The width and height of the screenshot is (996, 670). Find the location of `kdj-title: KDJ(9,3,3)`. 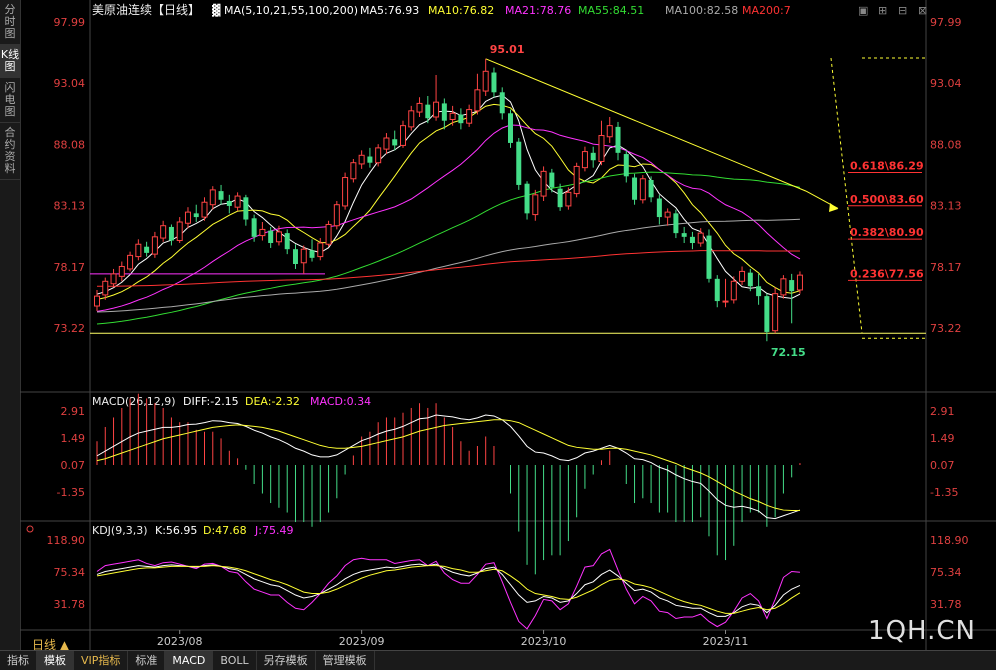

kdj-title: KDJ(9,3,3) is located at coordinates (120, 530).